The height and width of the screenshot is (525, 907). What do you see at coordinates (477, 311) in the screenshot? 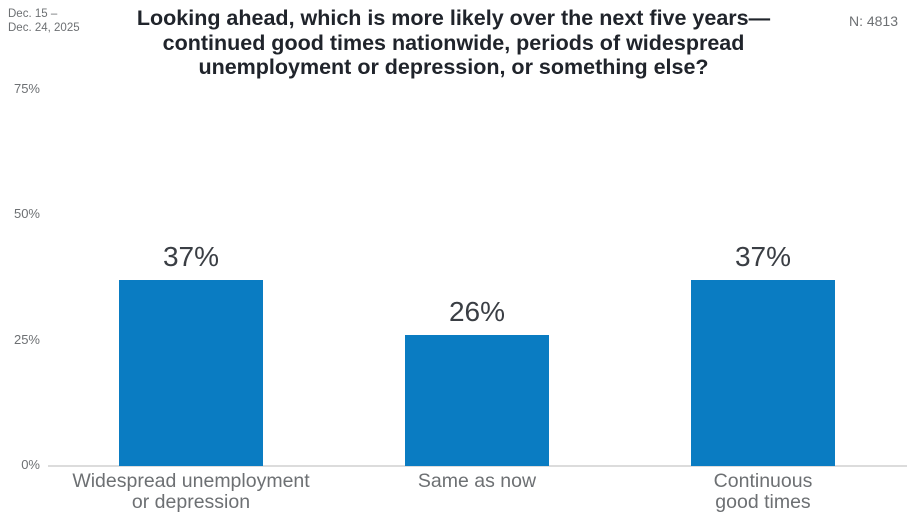
I see `bar-value-label: 26%` at bounding box center [477, 311].